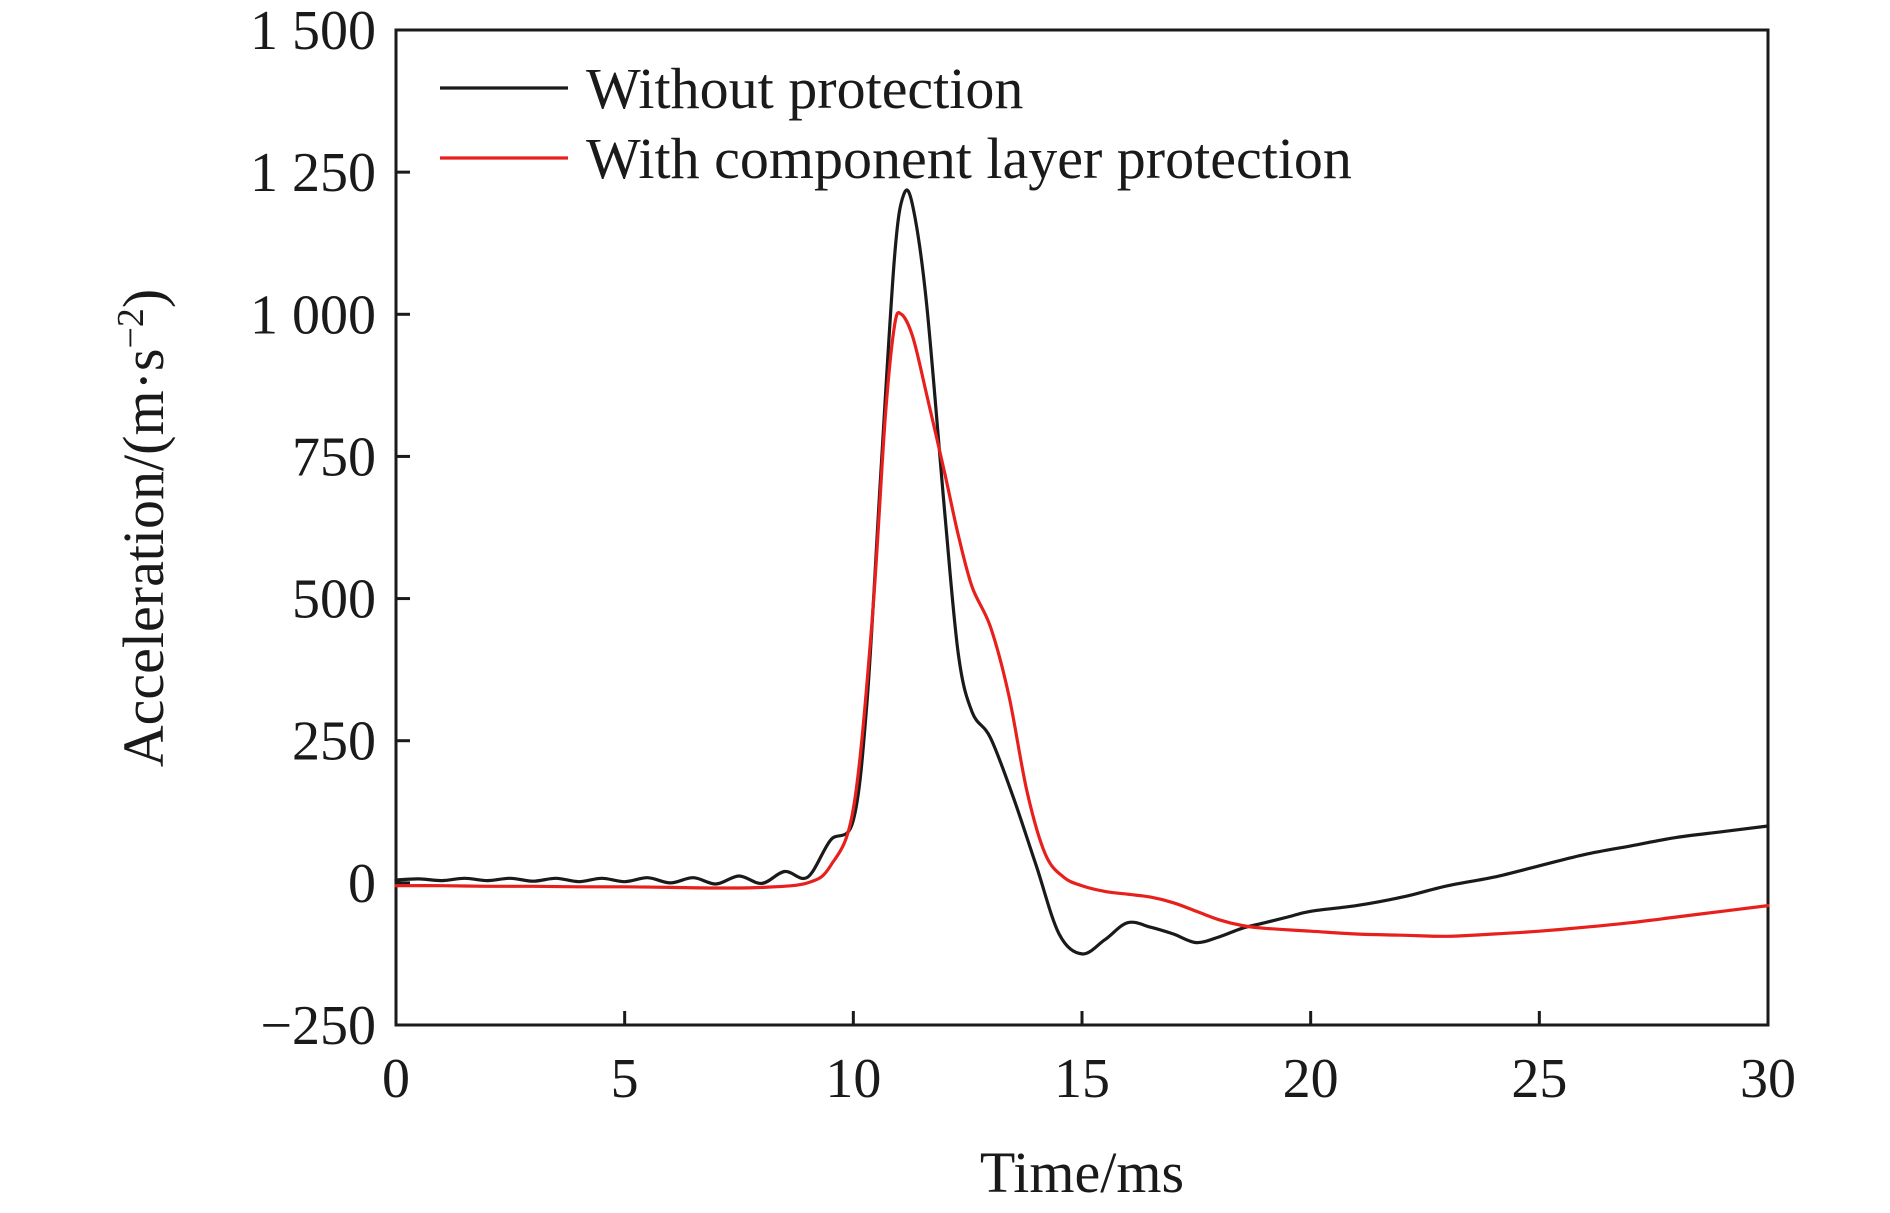 Image resolution: width=1890 pixels, height=1213 pixels. Describe the element at coordinates (318, 1026) in the screenshot. I see `y-tick-label: −250` at that location.